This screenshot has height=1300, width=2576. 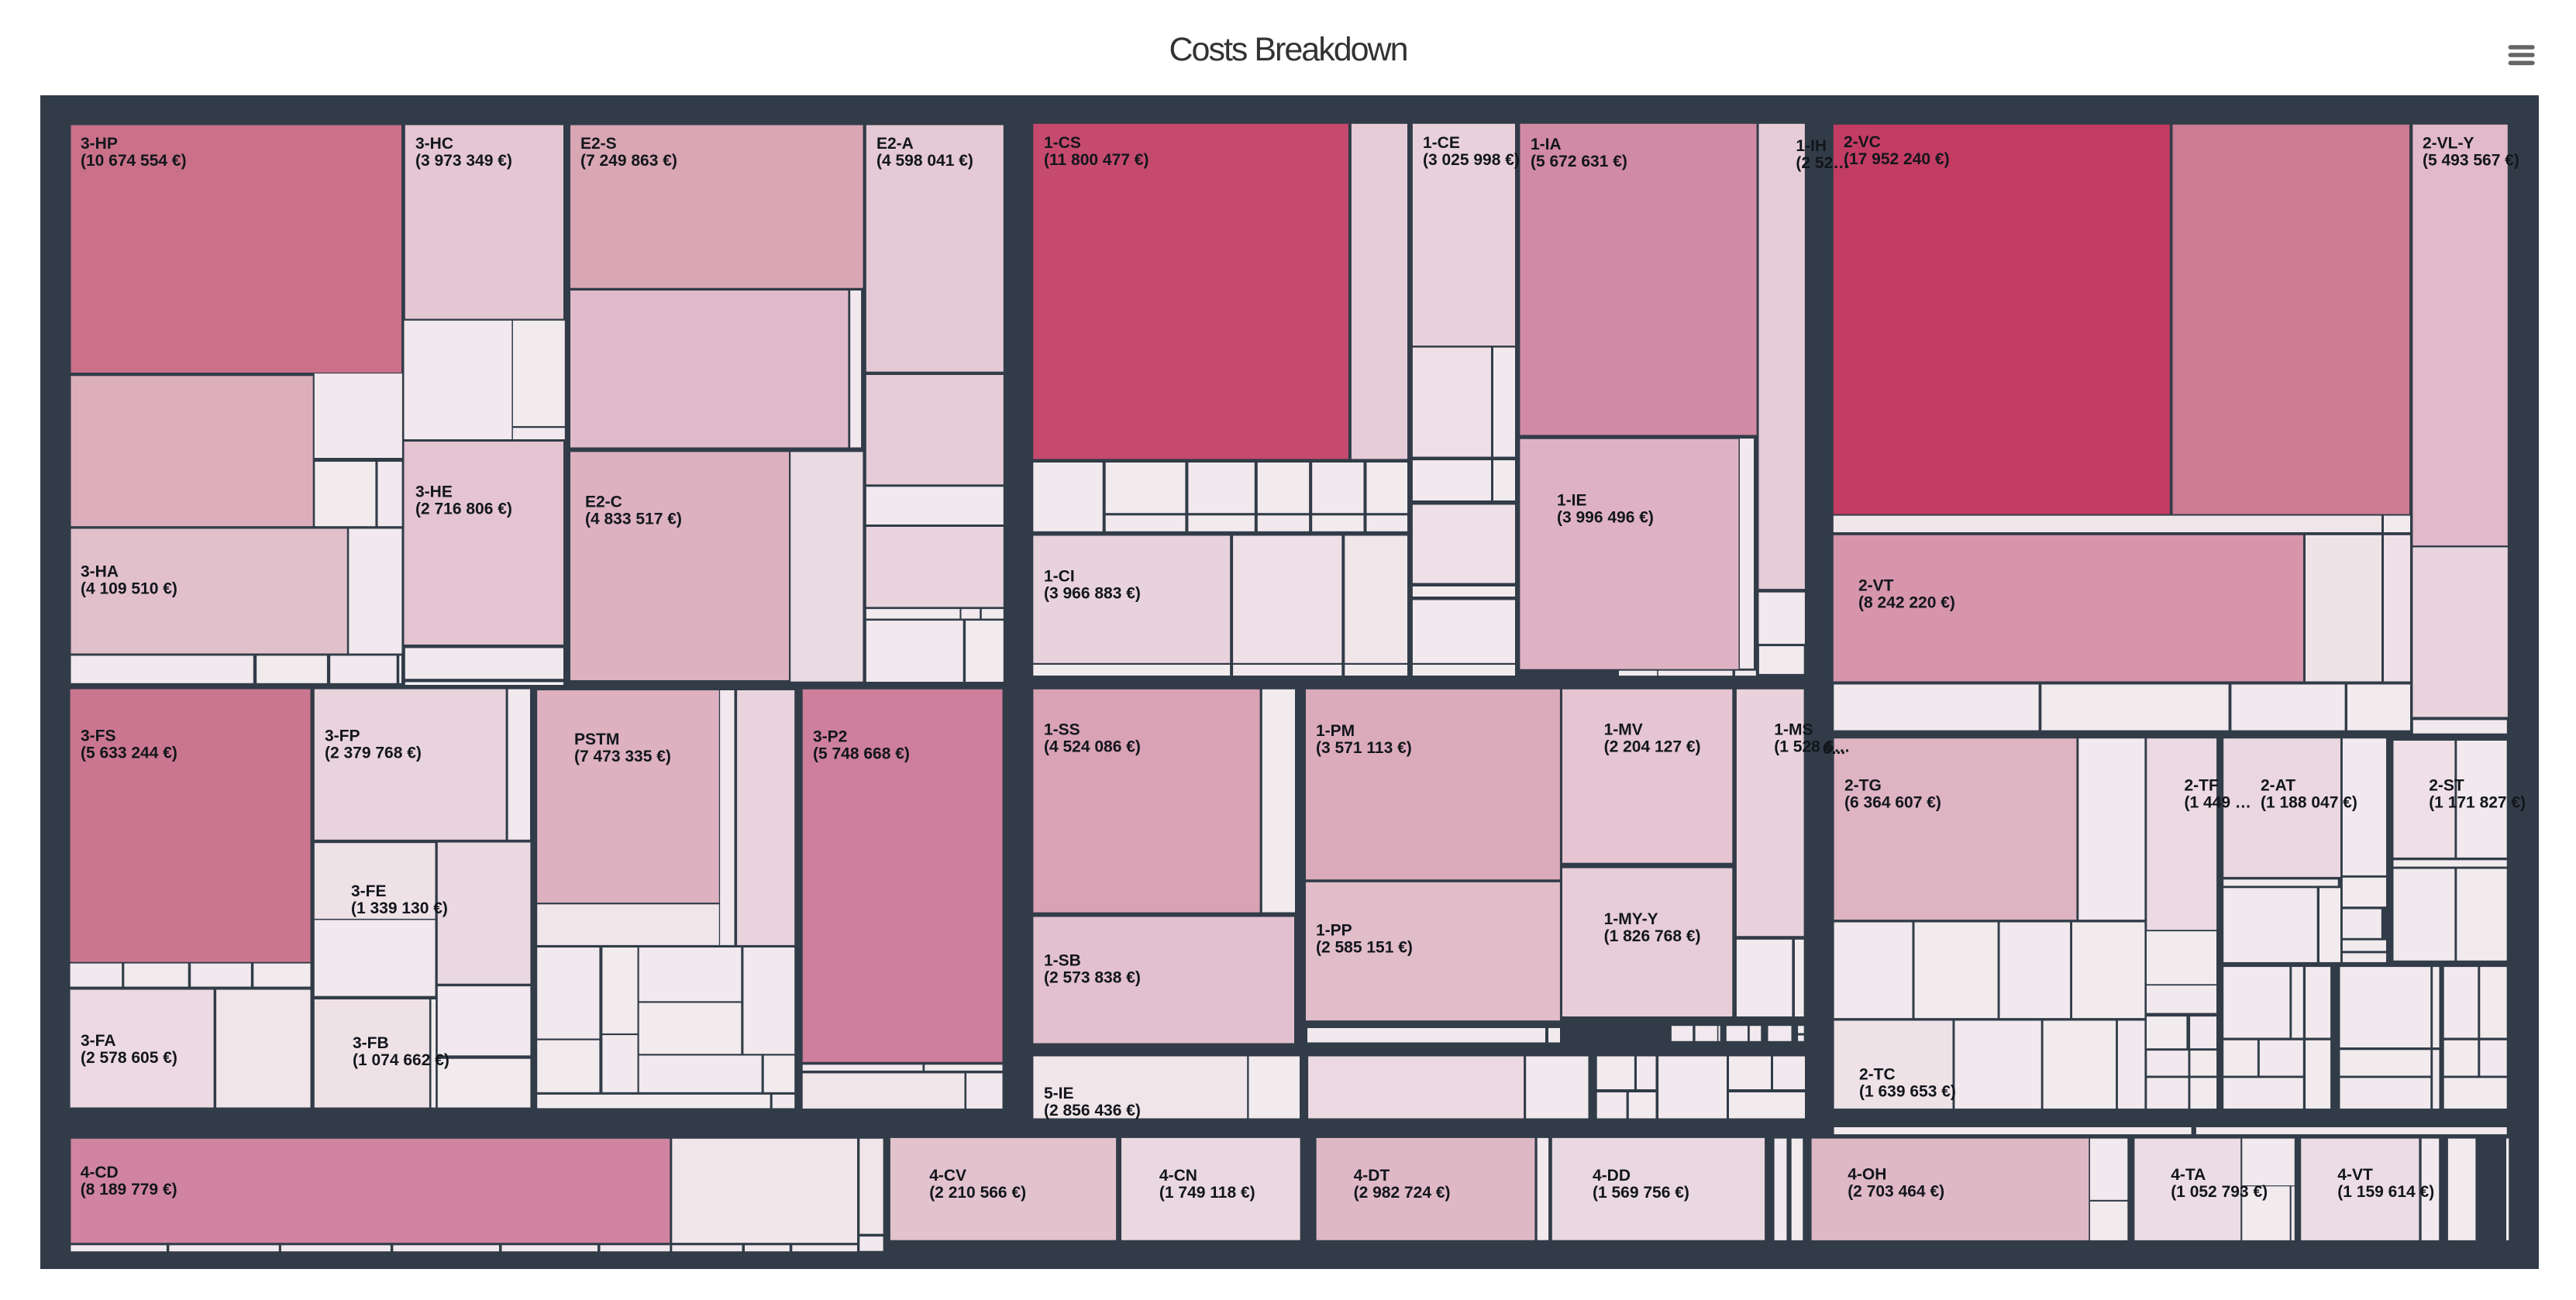 What do you see at coordinates (1092, 968) in the screenshot?
I see `svg-text:1-SB(2 573 838 €): 1-SB (2 573 838 €)` at bounding box center [1092, 968].